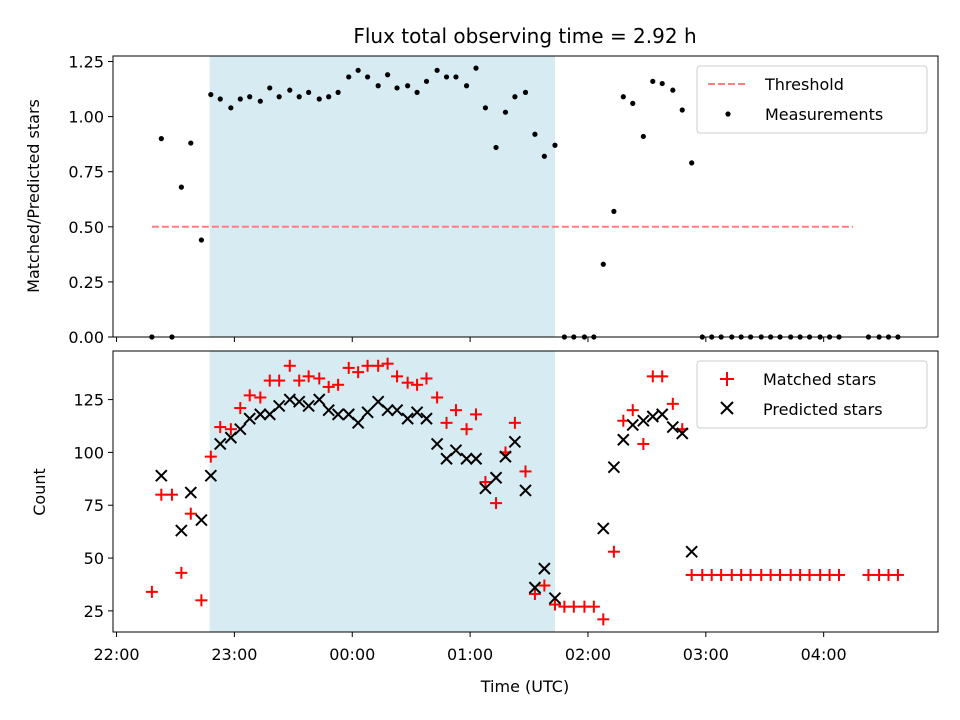  Describe the element at coordinates (804, 84) in the screenshot. I see `threshold-legend-label: Threshold` at that location.